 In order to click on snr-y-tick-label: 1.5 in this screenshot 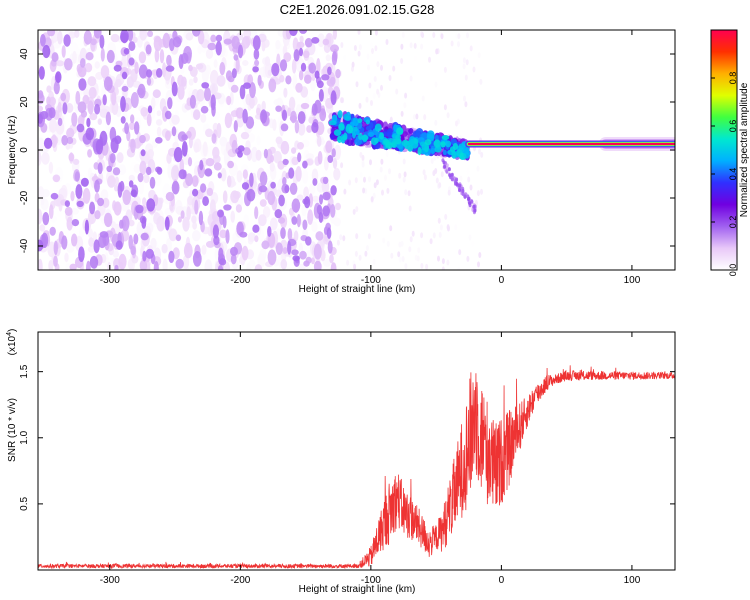, I will do `click(24, 371)`.